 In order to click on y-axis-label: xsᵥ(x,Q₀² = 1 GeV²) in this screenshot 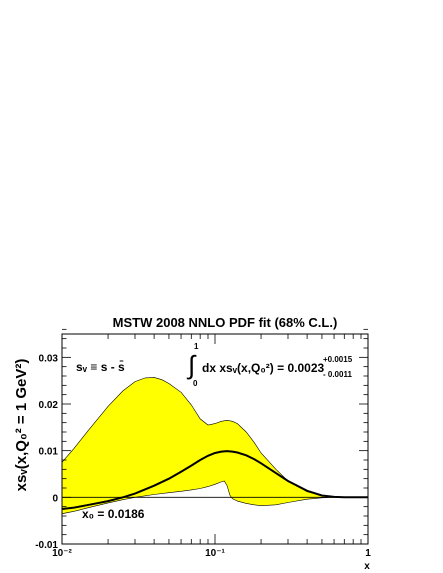, I will do `click(21, 425)`.